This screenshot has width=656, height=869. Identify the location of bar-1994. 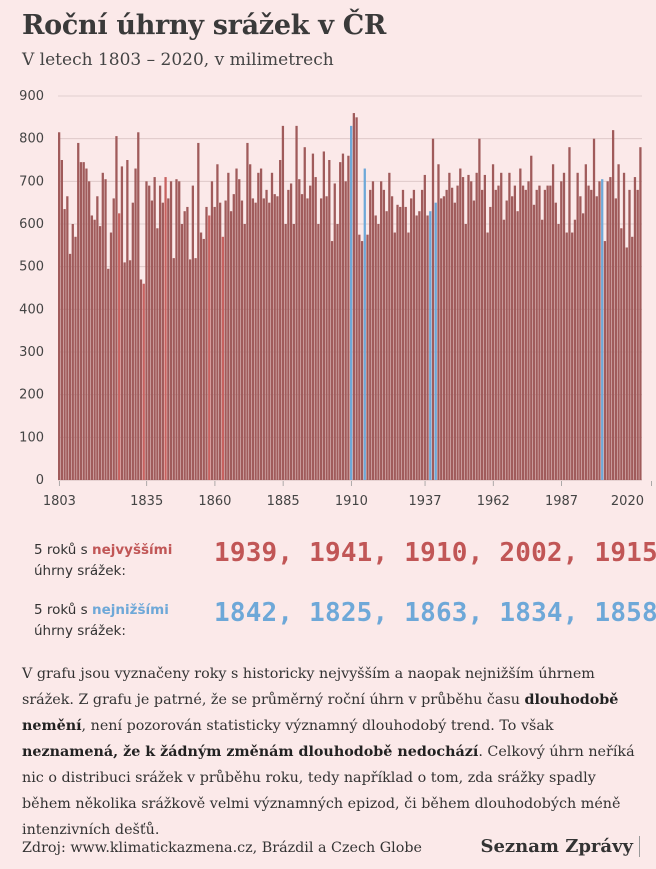
(580, 338).